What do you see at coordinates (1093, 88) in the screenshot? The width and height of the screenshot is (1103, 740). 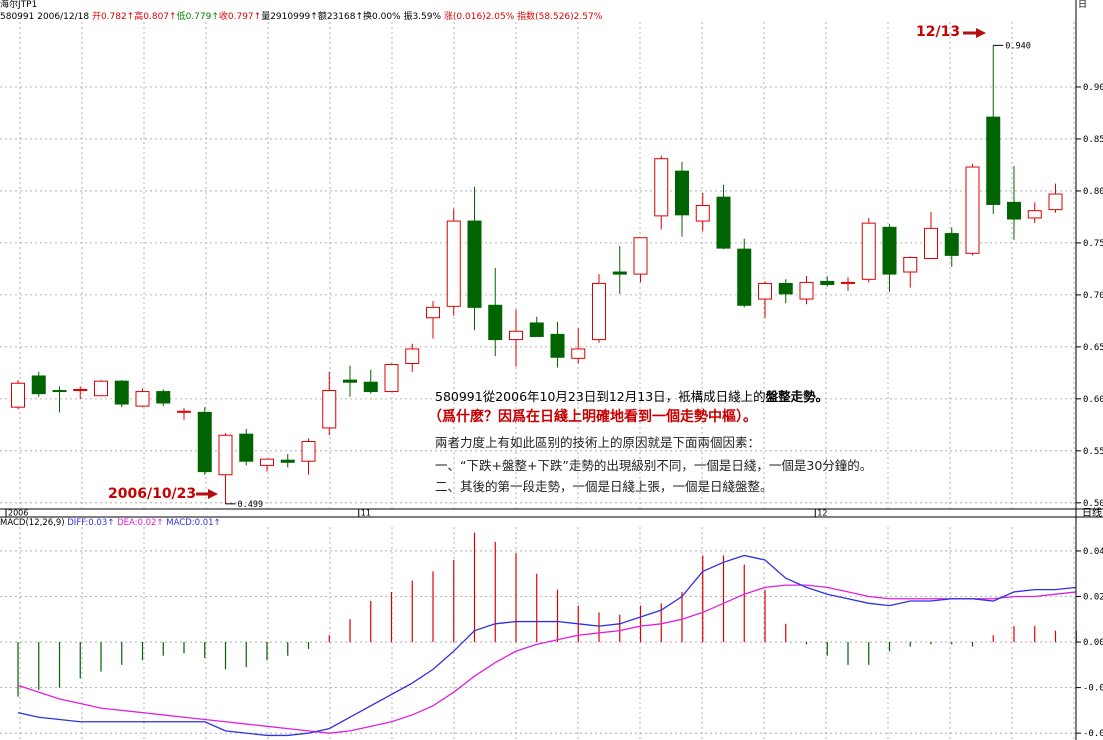 I see `price-tick-label: 0.900` at bounding box center [1093, 88].